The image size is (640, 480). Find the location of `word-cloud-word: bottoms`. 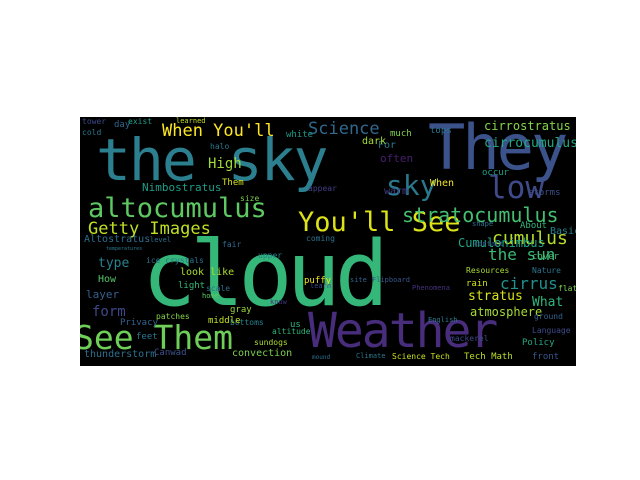

word-cloud-word: bottoms is located at coordinates (247, 322).